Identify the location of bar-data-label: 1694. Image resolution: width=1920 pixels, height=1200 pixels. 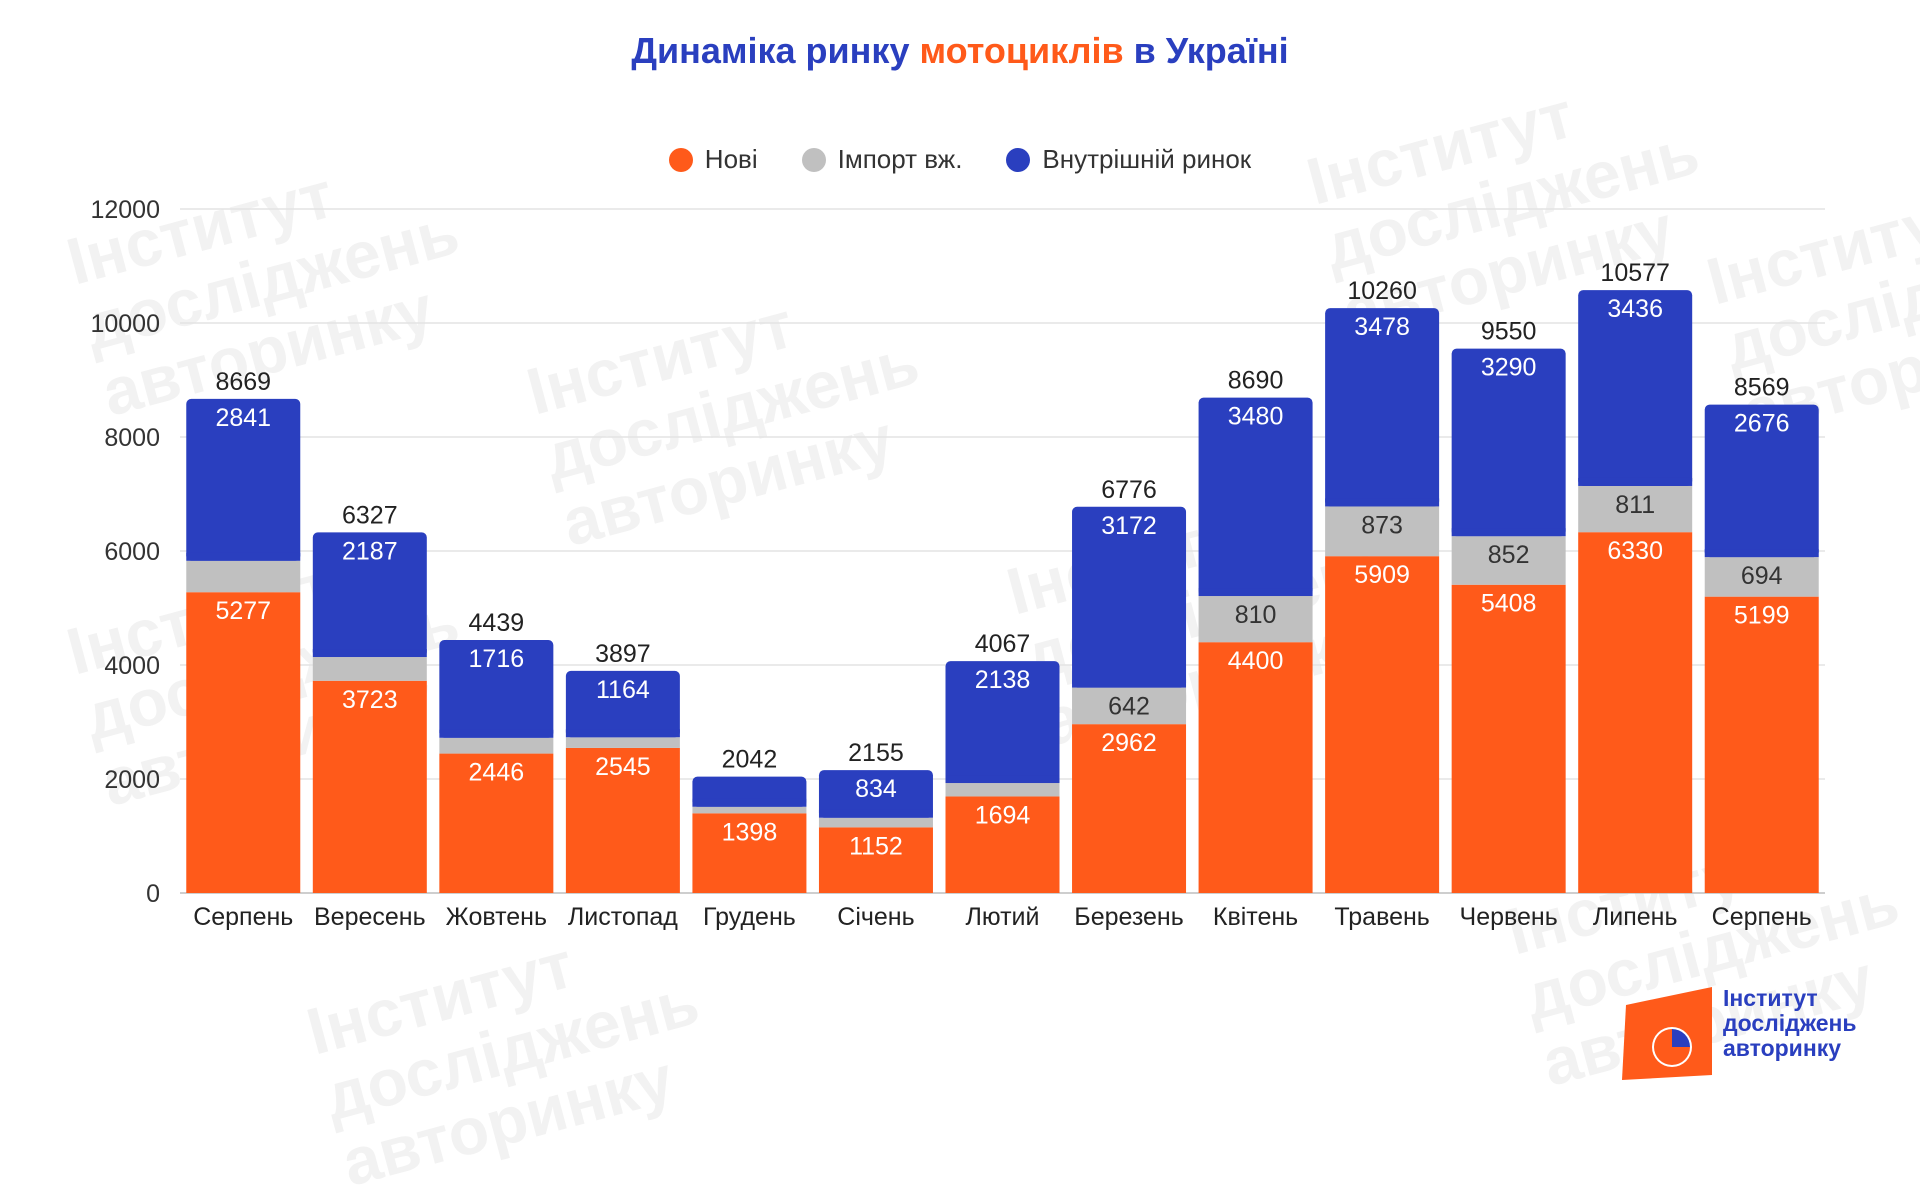
(1003, 815).